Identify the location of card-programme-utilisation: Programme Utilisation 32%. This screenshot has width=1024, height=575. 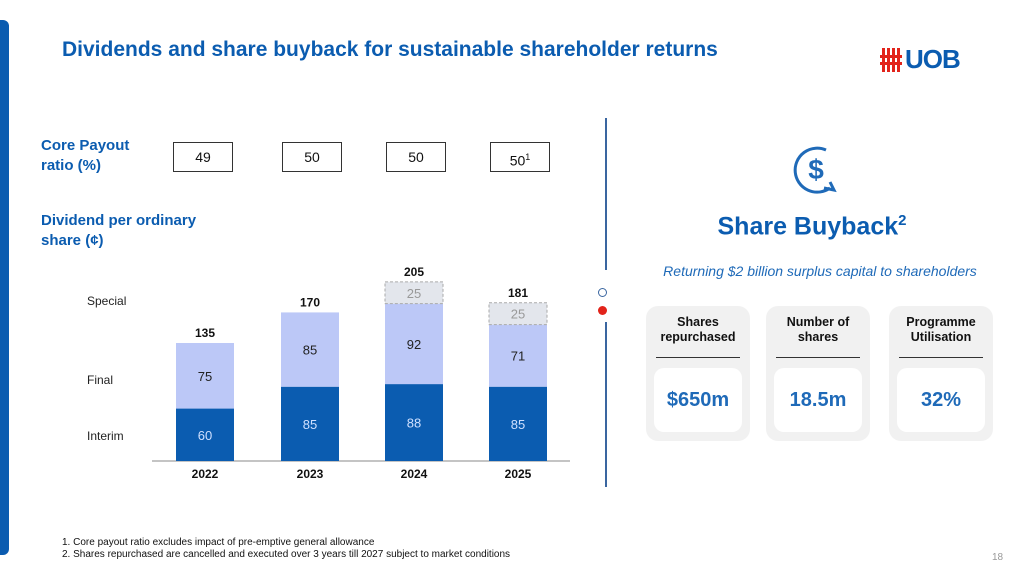
(941, 373).